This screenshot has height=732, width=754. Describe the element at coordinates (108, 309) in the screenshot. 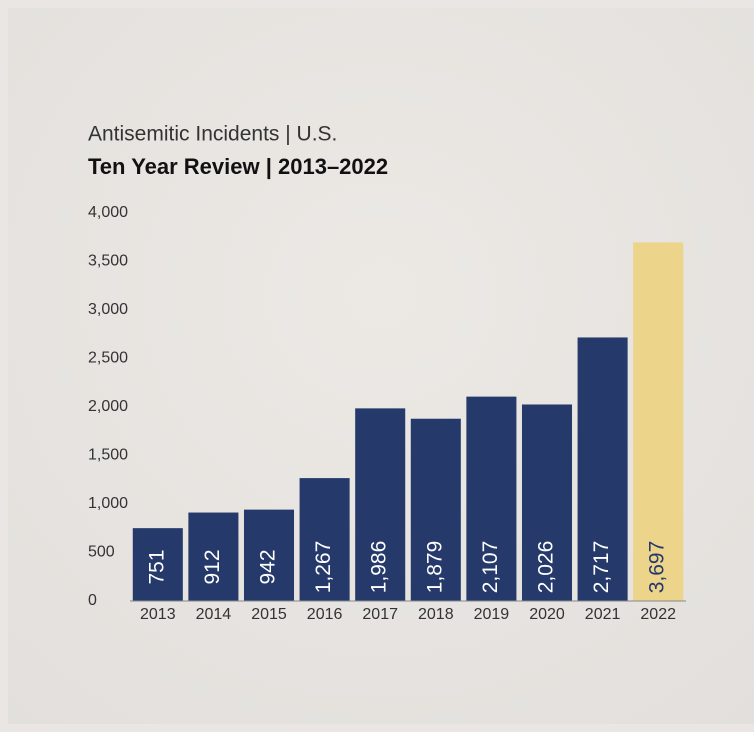

I see `y-tick-label: 3,000` at that location.